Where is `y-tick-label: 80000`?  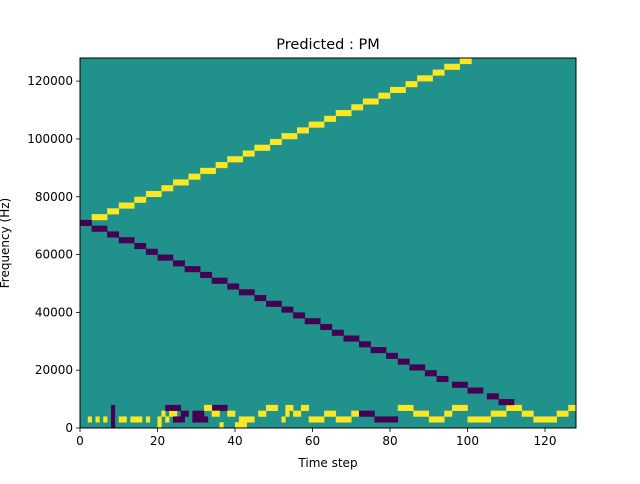
y-tick-label: 80000 is located at coordinates (54, 197).